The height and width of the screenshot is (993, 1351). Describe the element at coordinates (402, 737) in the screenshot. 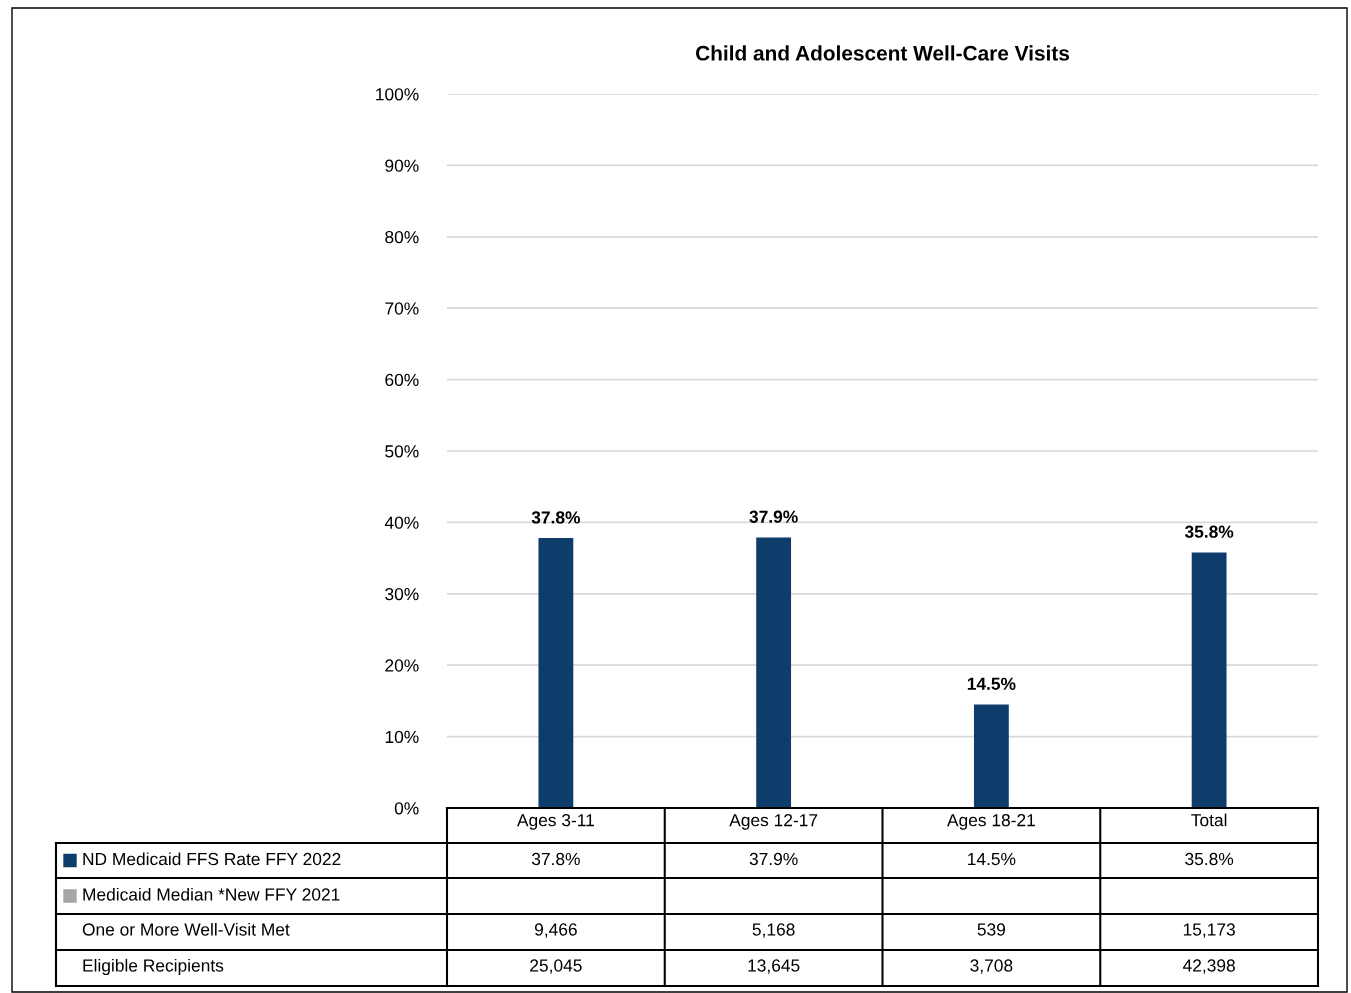

I see `y-tick-label: 10%` at that location.